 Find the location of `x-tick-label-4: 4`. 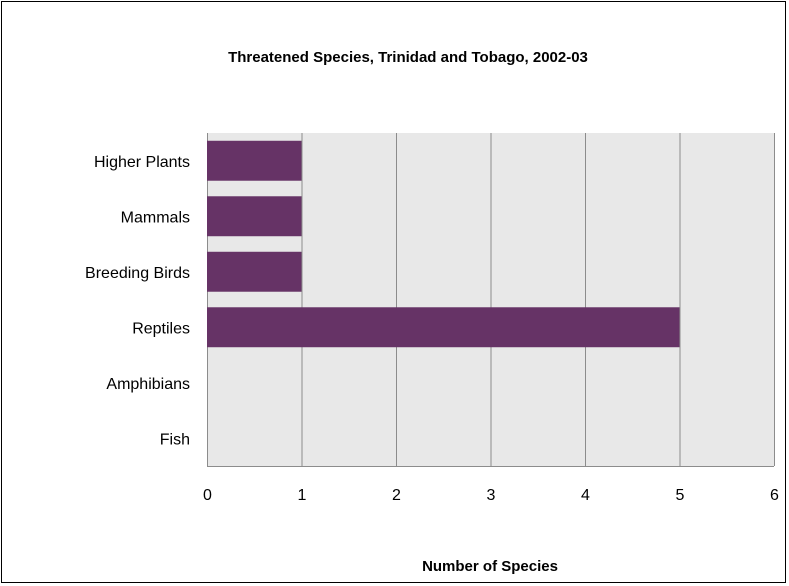

x-tick-label-4: 4 is located at coordinates (585, 495).